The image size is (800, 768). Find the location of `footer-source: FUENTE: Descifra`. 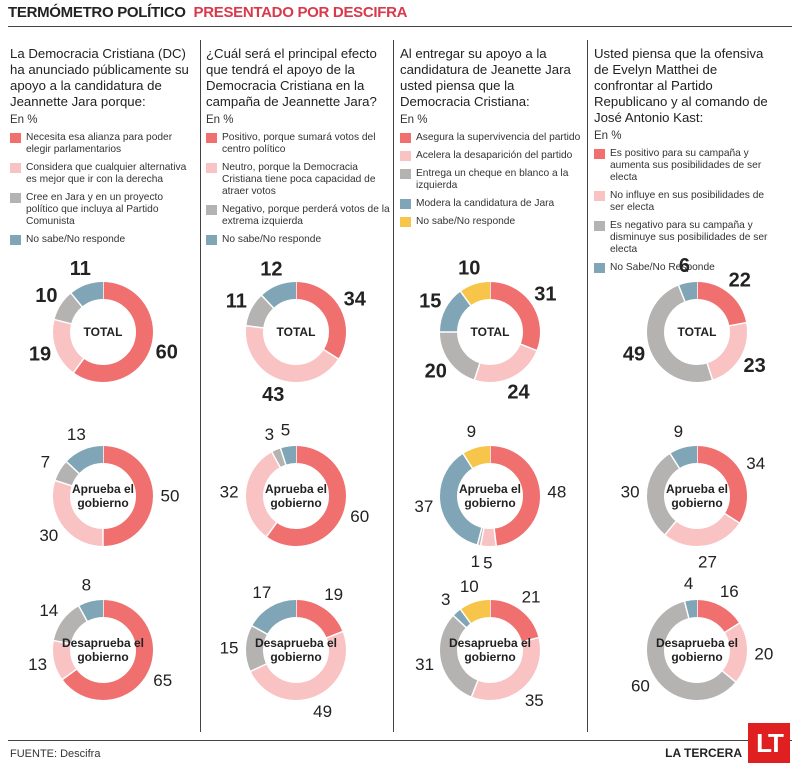

footer-source: FUENTE: Descifra is located at coordinates (55, 754).